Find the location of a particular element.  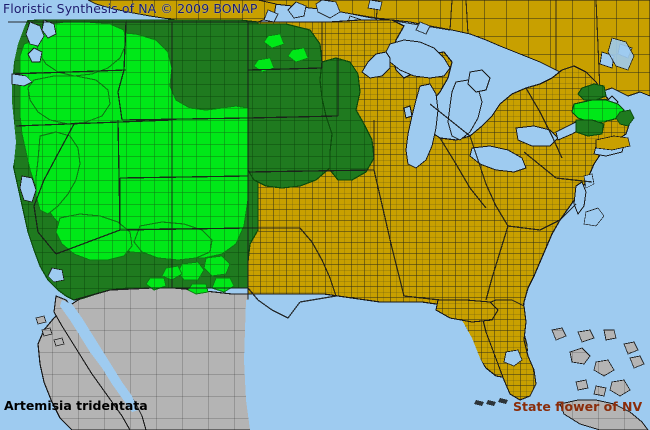

state-vermont-nh-present is located at coordinates (592, 92).